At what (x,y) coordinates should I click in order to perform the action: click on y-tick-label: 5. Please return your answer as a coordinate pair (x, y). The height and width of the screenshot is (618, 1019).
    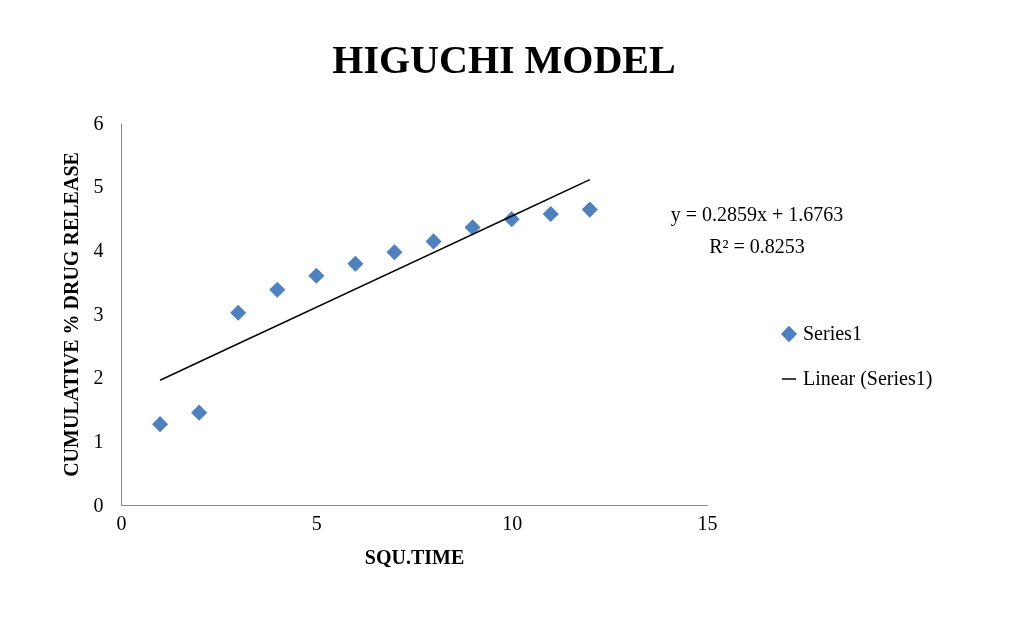
    Looking at the image, I should click on (98, 186).